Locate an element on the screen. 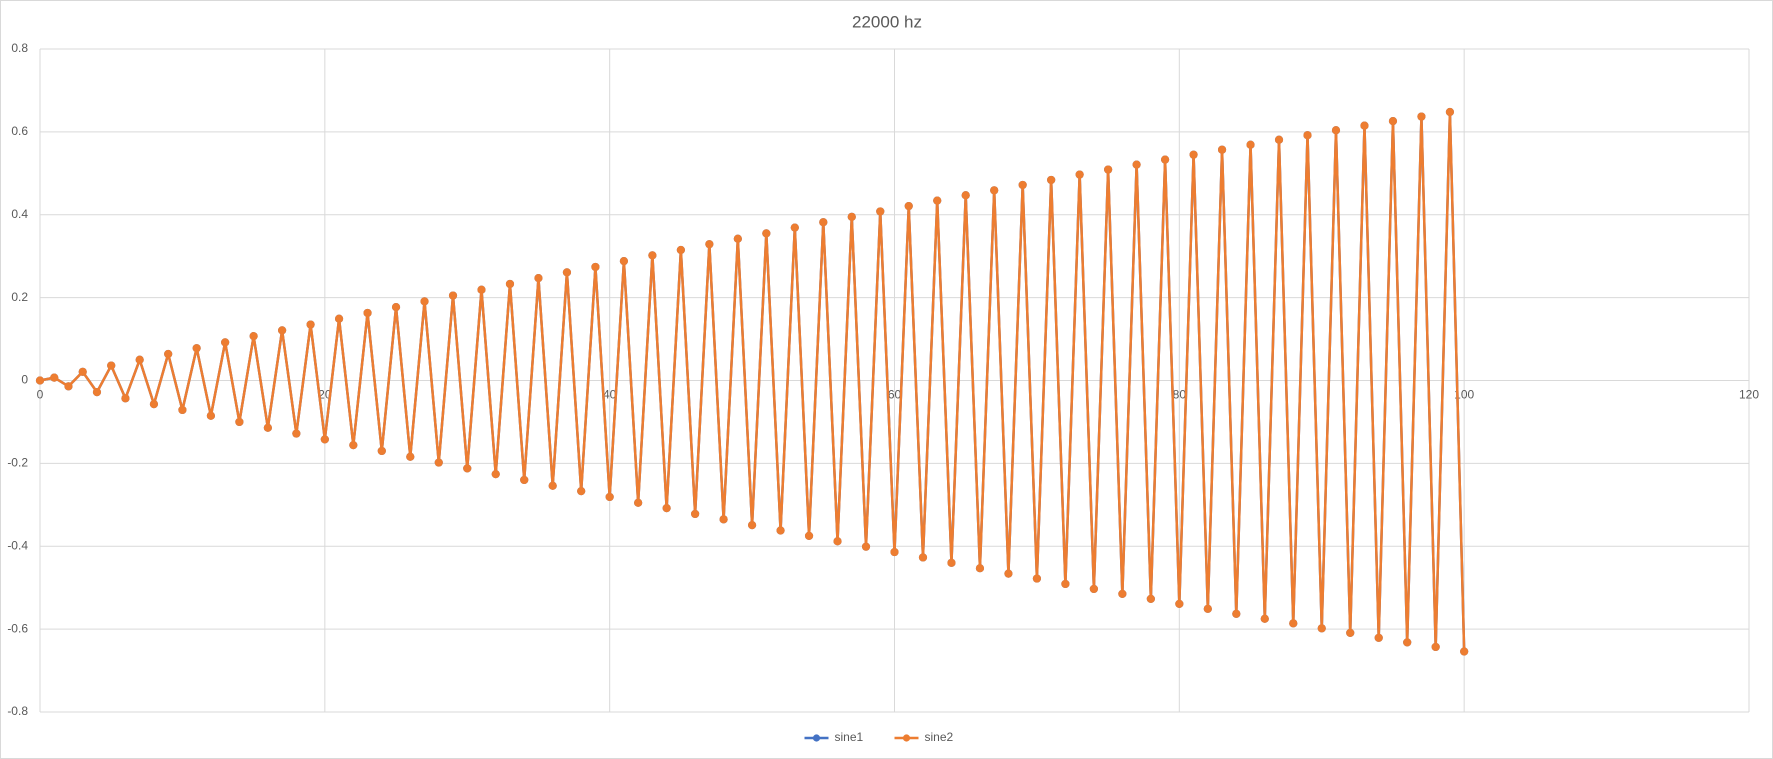 This screenshot has width=1773, height=759. y-tick-label: -0.4 is located at coordinates (17, 545).